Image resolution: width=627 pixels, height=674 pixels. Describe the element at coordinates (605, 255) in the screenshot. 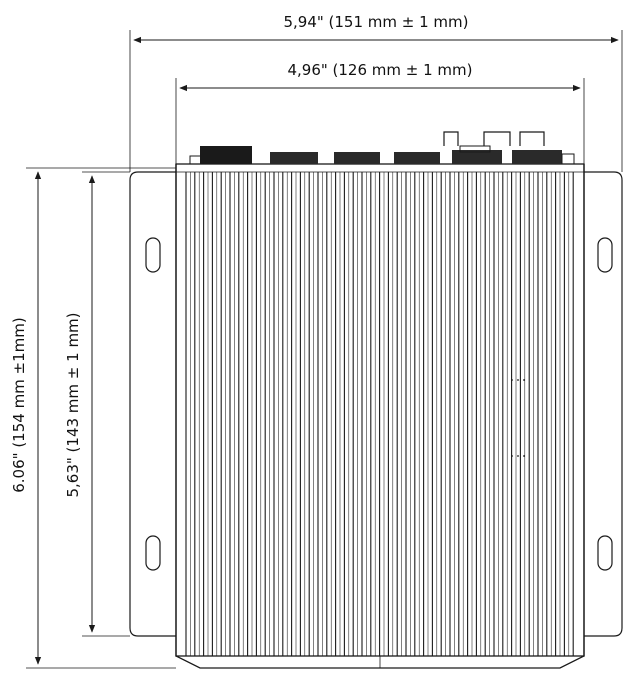

I see `mounting-slot-top-right` at that location.